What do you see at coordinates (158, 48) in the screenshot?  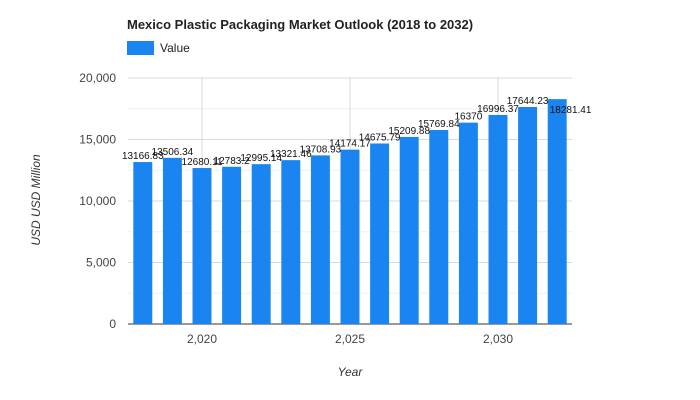 I see `legend: Value` at bounding box center [158, 48].